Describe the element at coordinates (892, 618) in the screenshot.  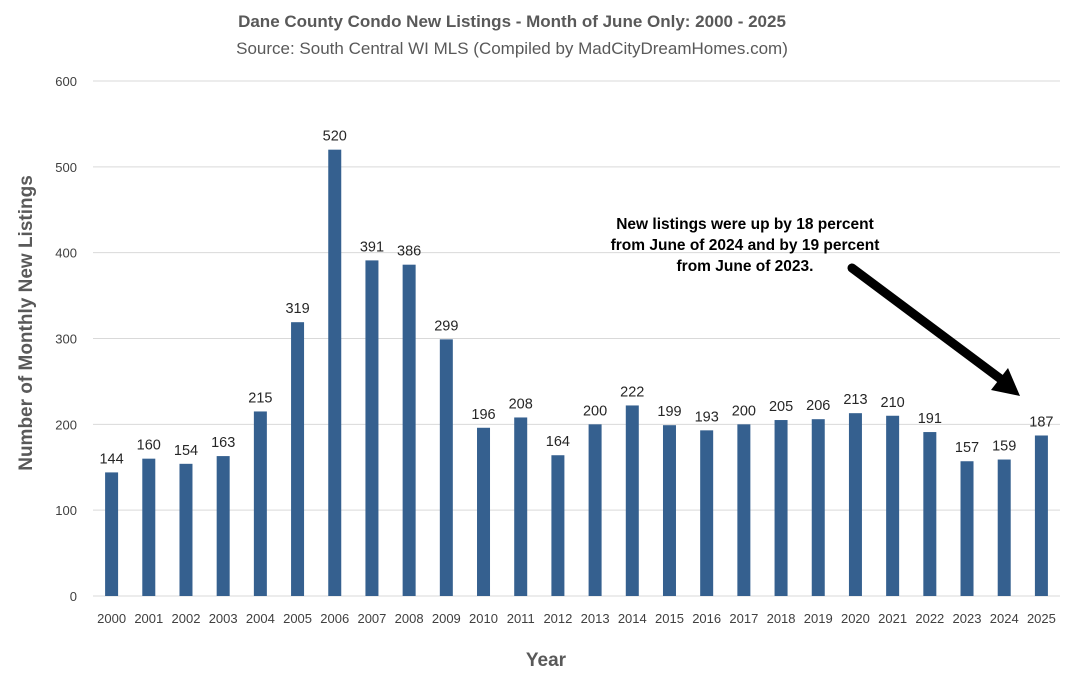
I see `x-tick-label: 2021` at that location.